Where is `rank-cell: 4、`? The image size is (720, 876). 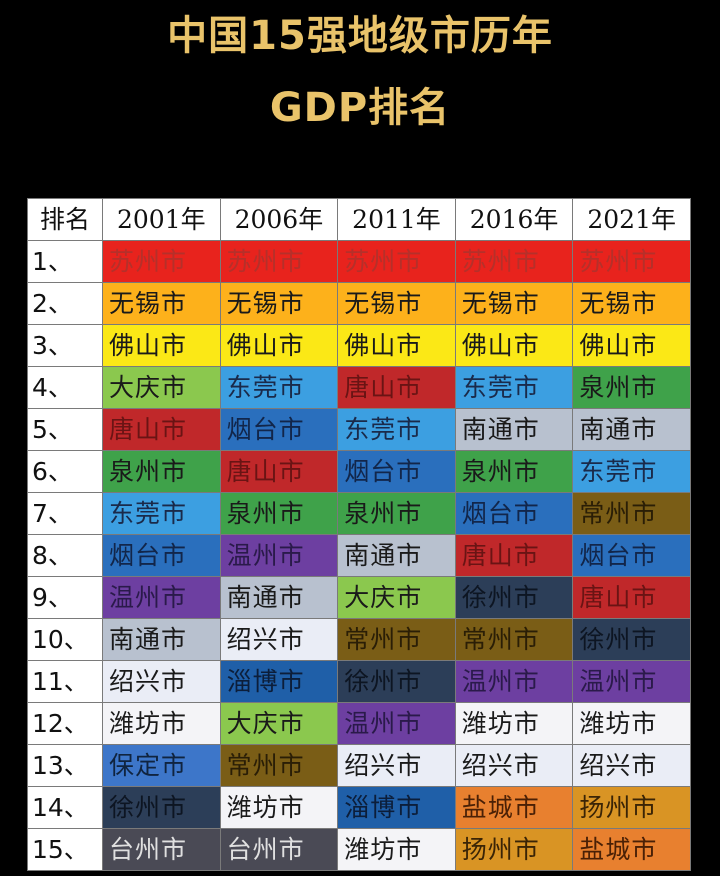 rank-cell: 4、 is located at coordinates (65, 387).